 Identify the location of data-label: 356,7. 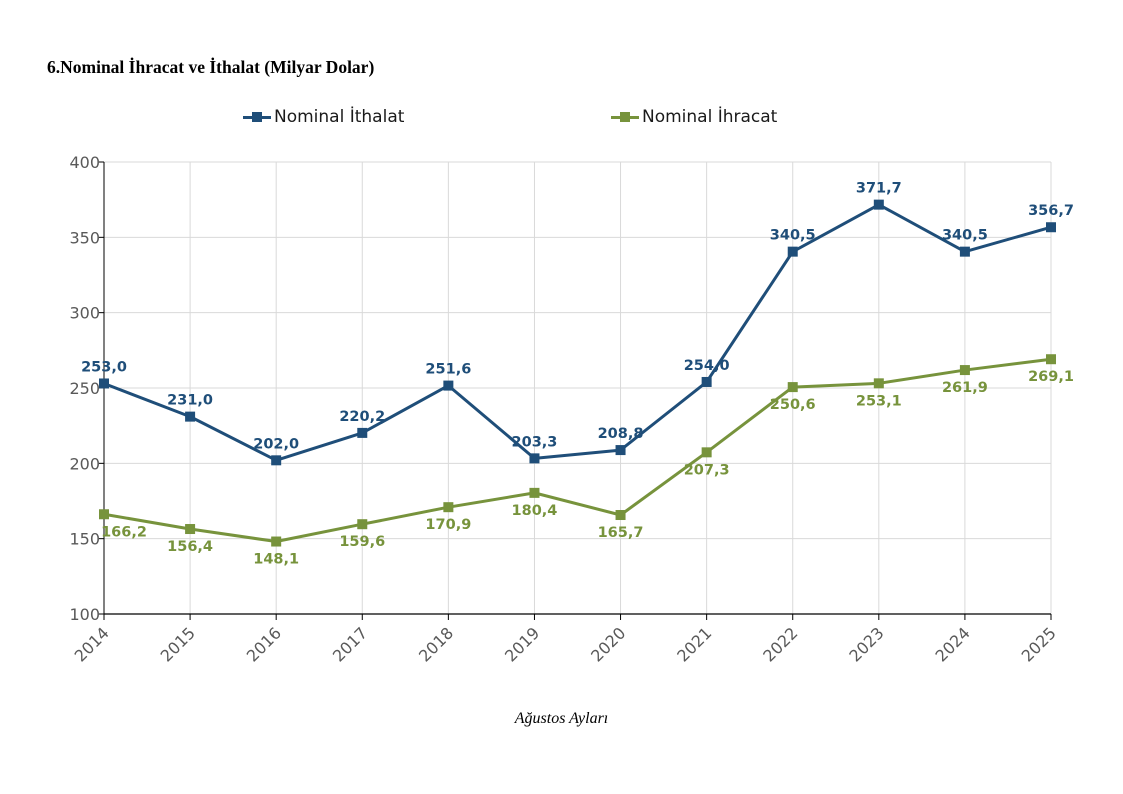
(1051, 211).